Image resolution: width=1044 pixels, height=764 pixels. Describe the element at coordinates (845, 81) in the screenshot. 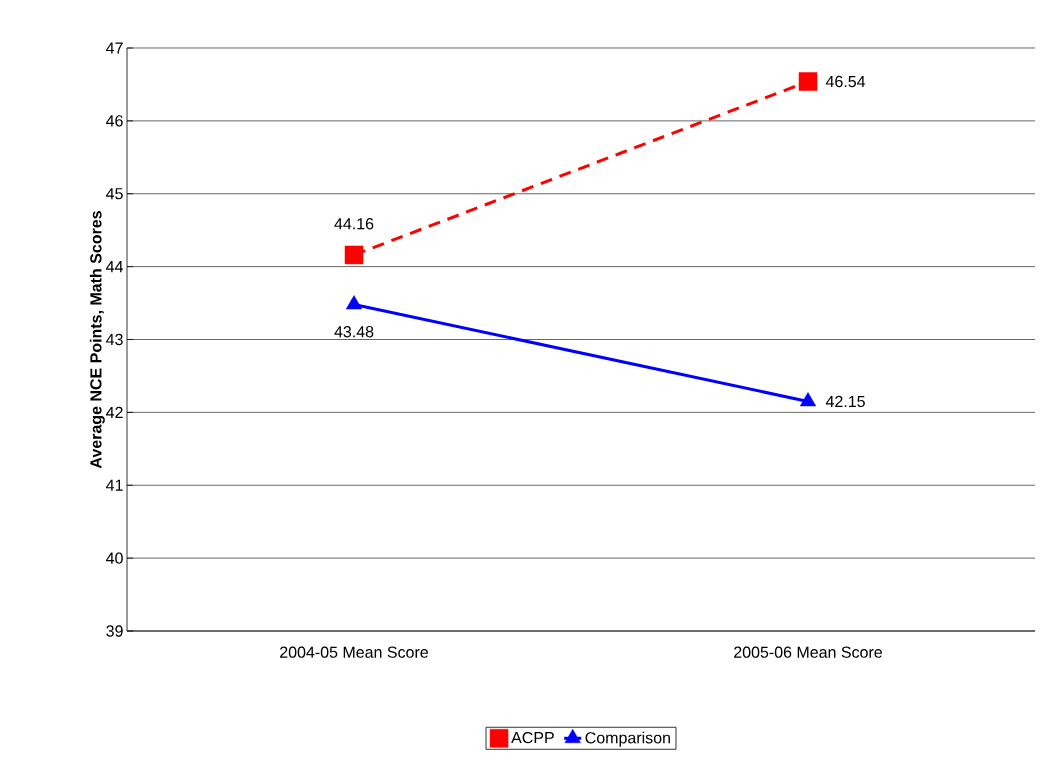

I see `data-label: 46.54` at that location.